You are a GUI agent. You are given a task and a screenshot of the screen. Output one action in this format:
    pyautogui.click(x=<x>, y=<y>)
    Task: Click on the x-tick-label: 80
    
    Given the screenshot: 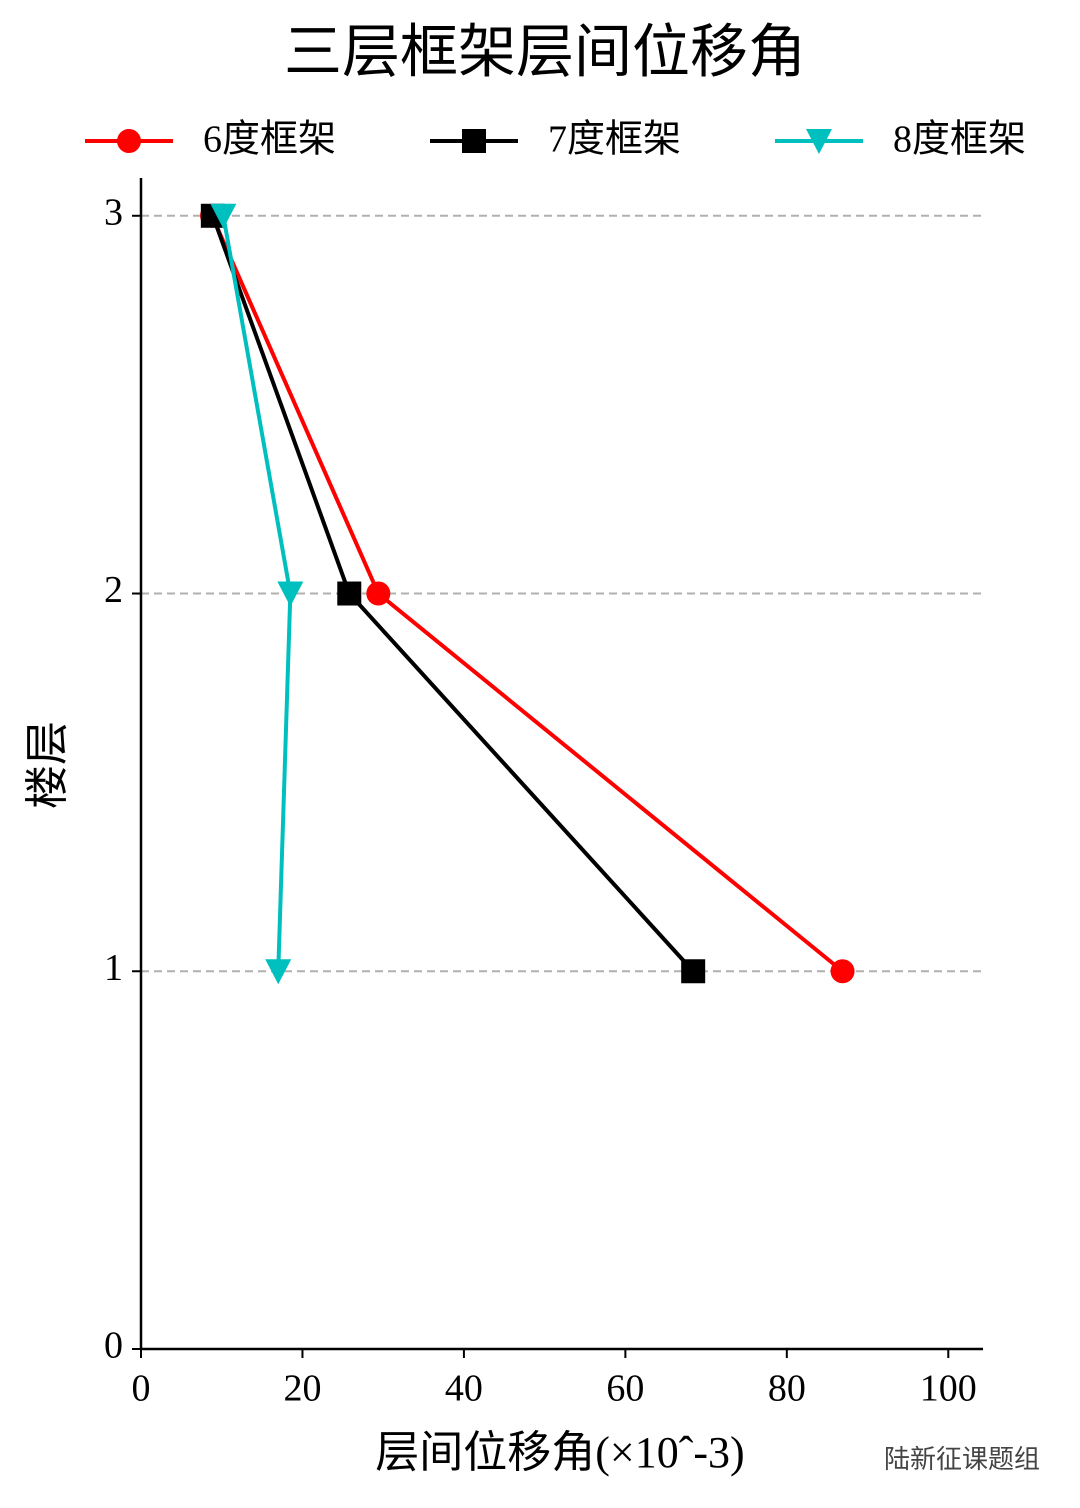 What is the action you would take?
    pyautogui.click(x=787, y=1389)
    